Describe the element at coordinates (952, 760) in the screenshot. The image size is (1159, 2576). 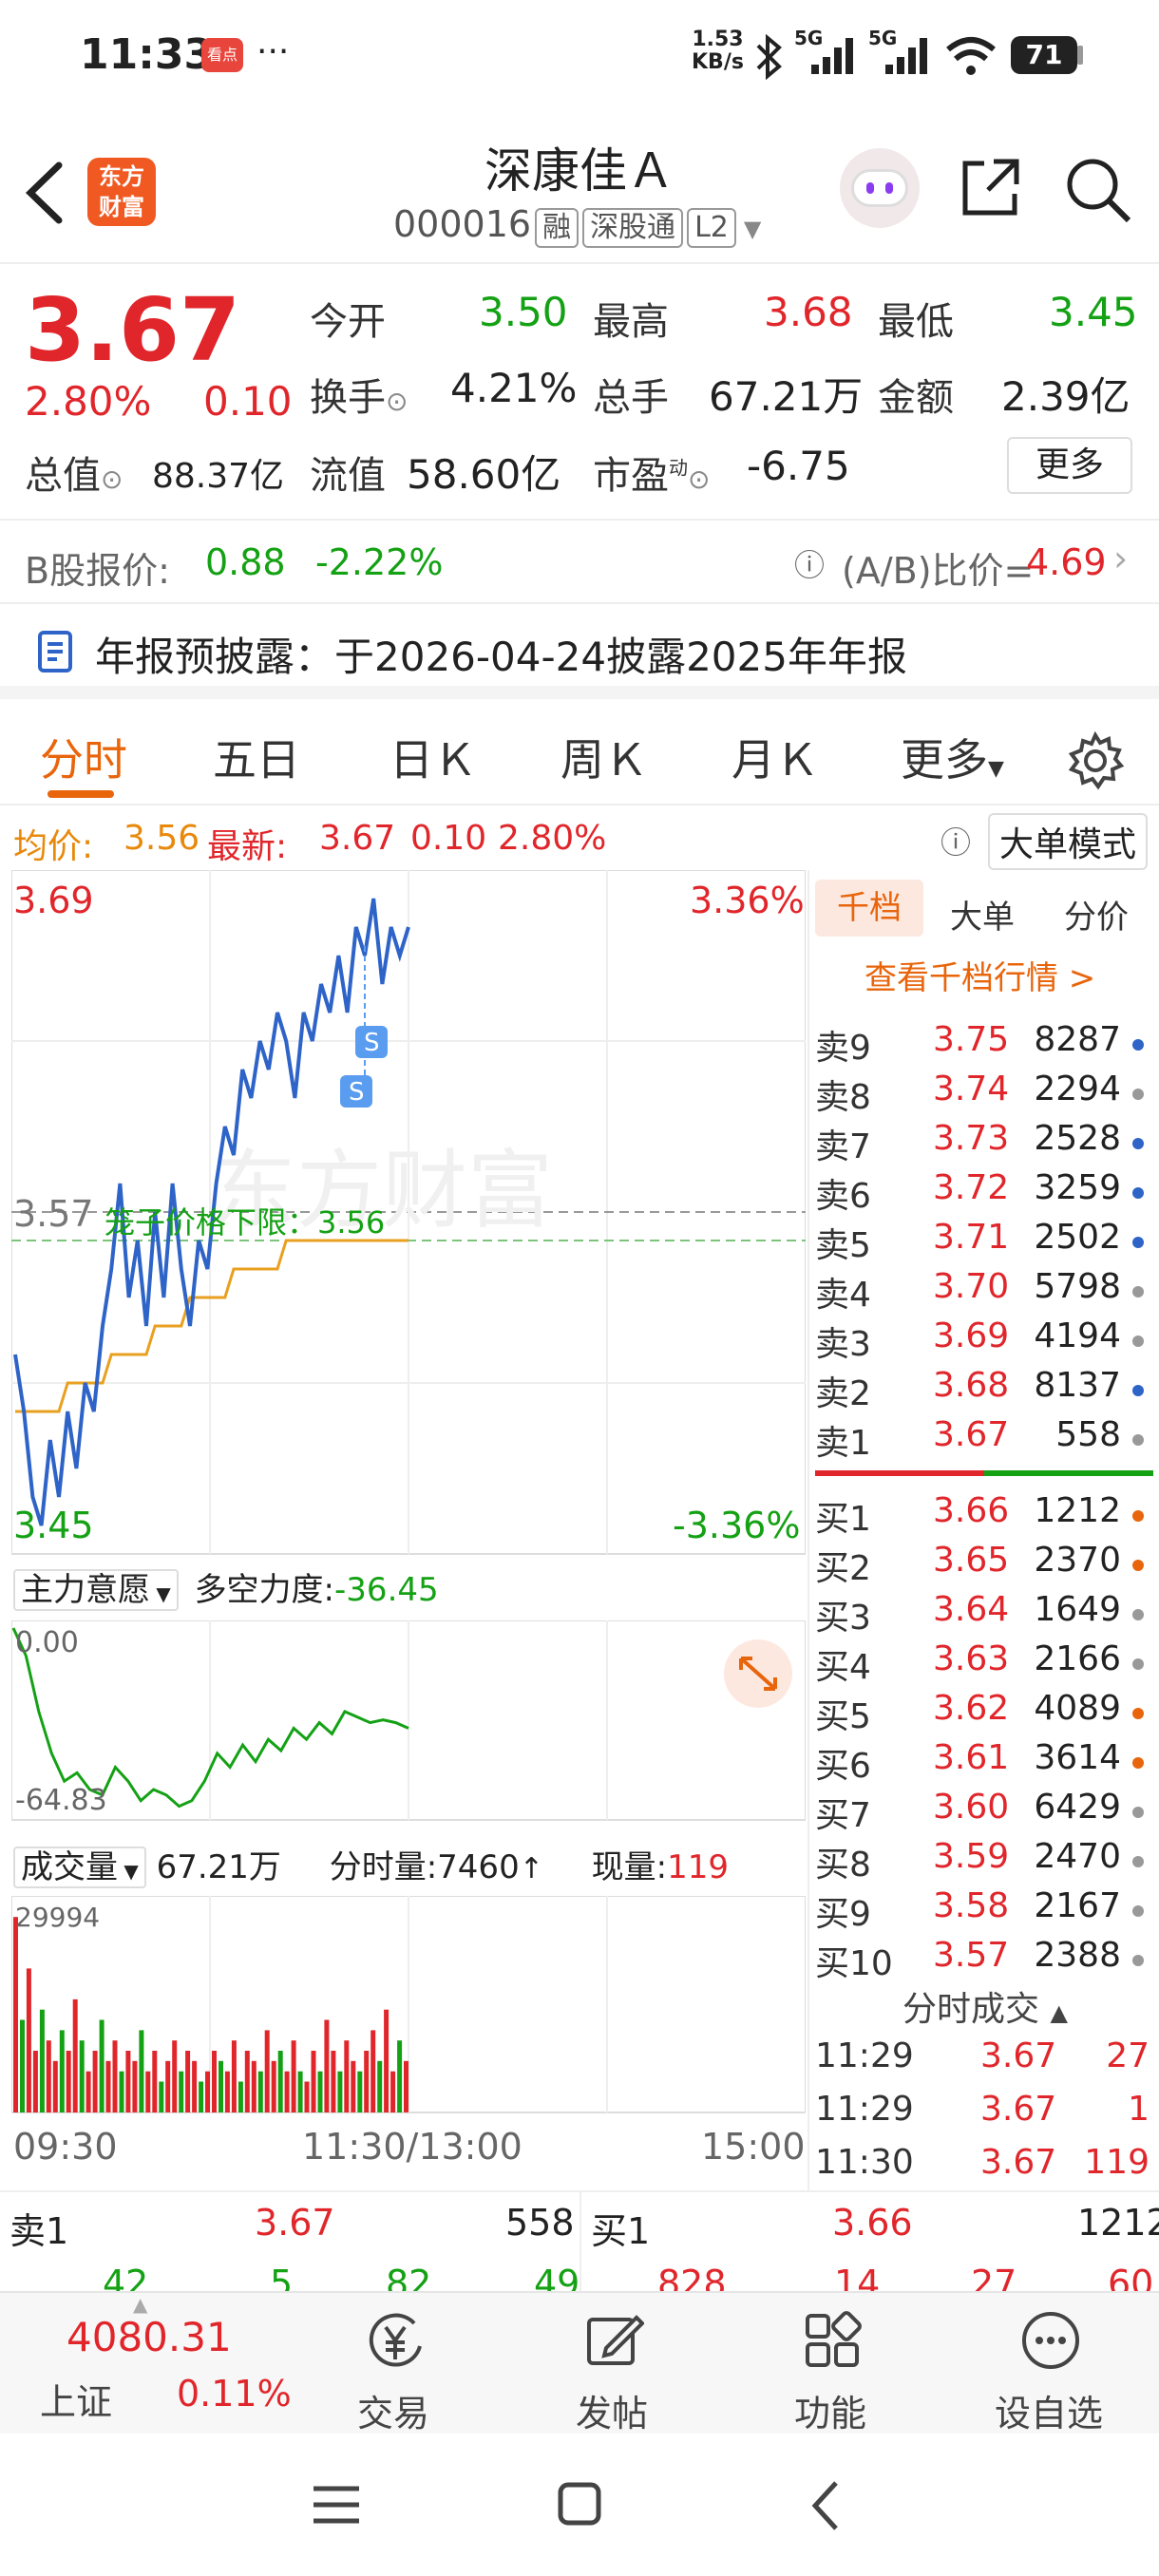
I see `tab-more: 更多▼` at that location.